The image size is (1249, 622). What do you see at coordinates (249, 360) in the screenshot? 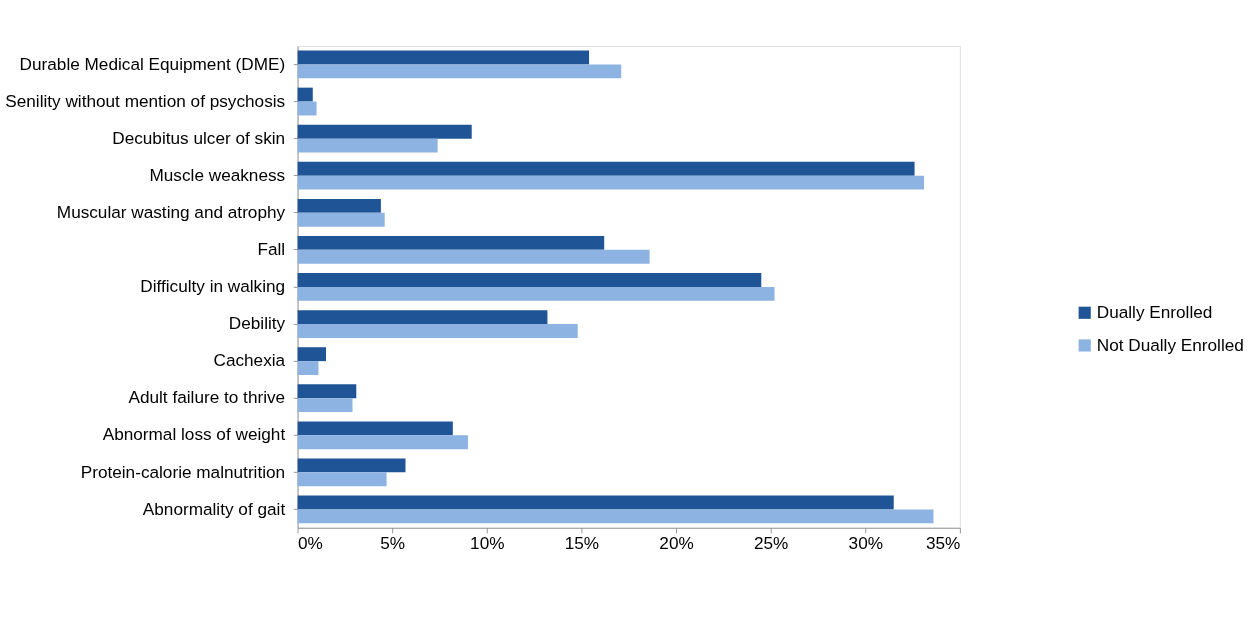
I see `y-tick-label: Cachexia` at bounding box center [249, 360].